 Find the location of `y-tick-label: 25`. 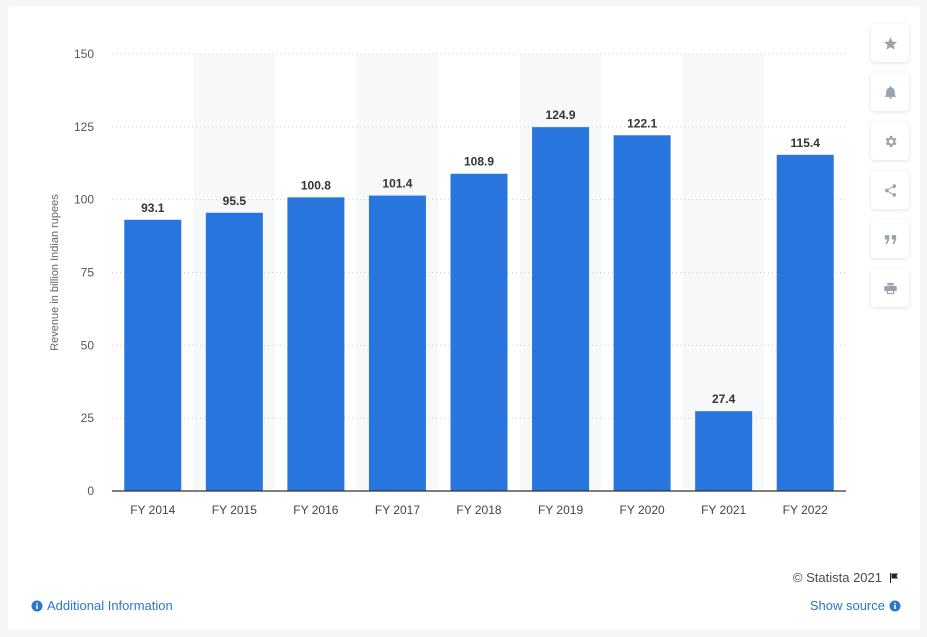

y-tick-label: 25 is located at coordinates (88, 418).